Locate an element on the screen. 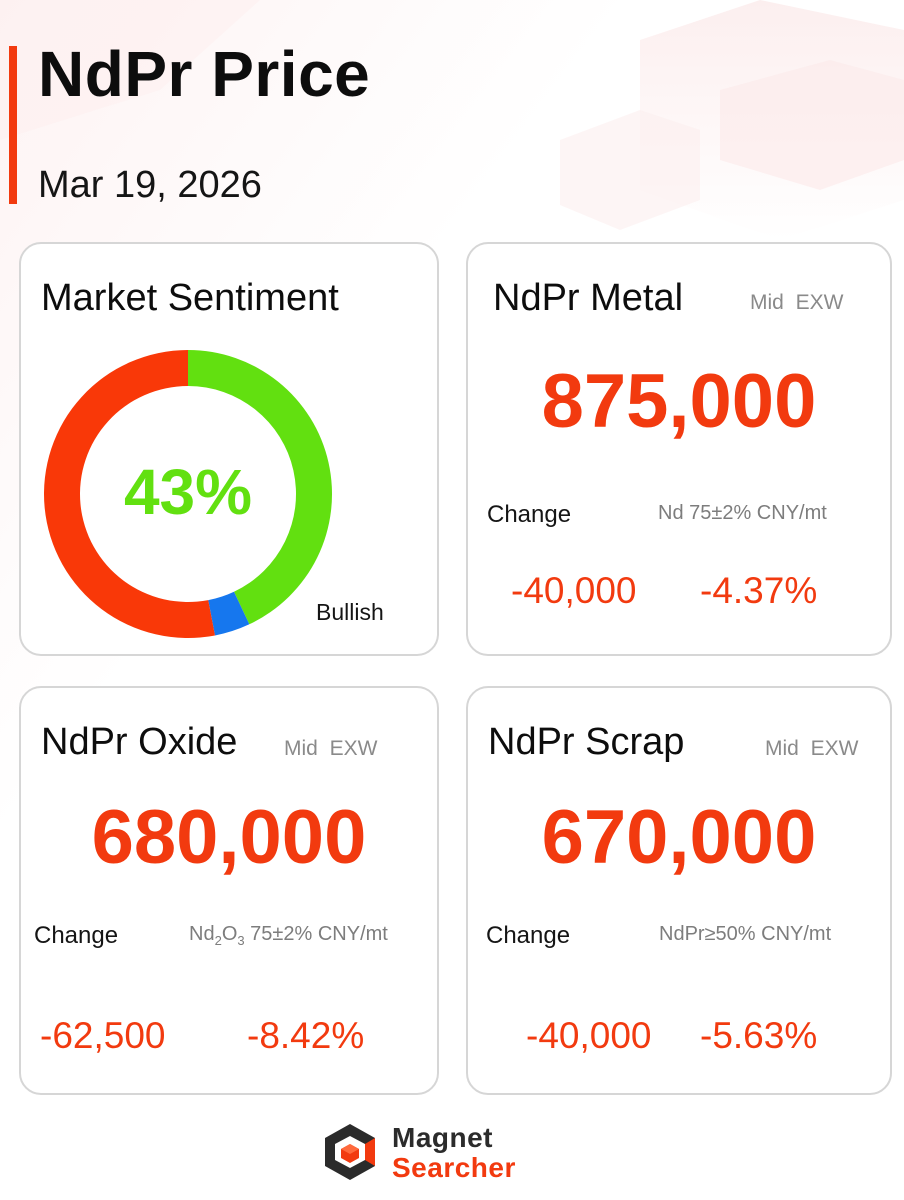 The image size is (904, 1200). metal-card-title: NdPr Metal is located at coordinates (588, 298).